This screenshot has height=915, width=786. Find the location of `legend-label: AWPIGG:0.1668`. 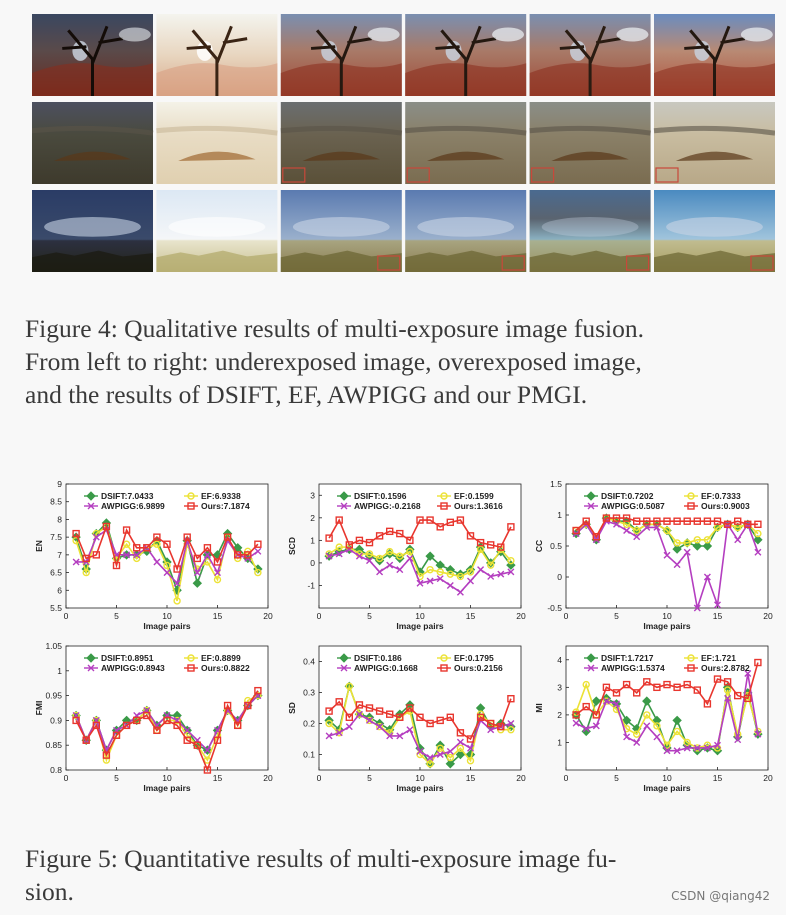

legend-label: AWPIGG:0.1668 is located at coordinates (386, 668).